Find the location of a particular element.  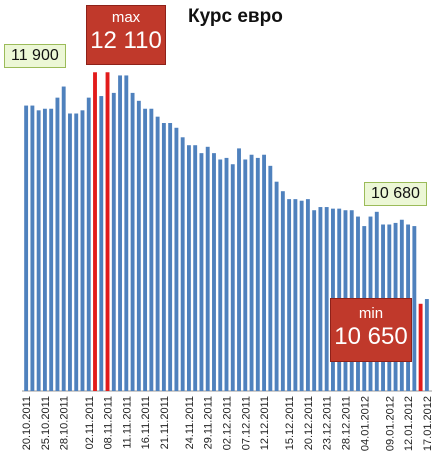

x-tick-label: 28.12.2011 is located at coordinates (346, 423).